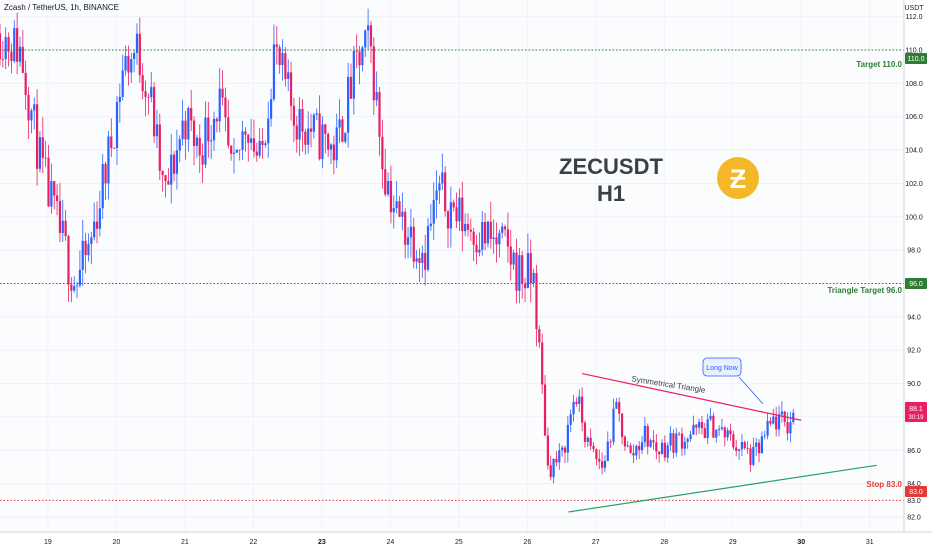 The image size is (932, 550). I want to click on time-axis: 19 20 21 22 23 24 25 26 27 28 29 30 31, so click(459, 542).